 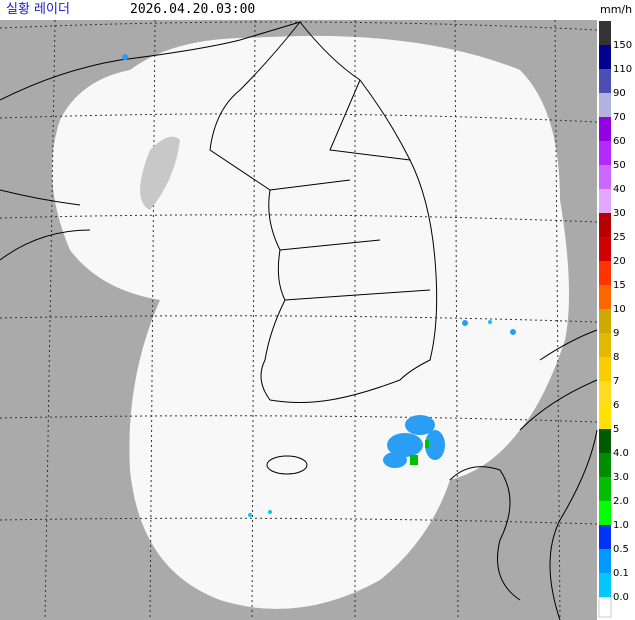 What do you see at coordinates (619, 117) in the screenshot?
I see `legend-label: 70` at bounding box center [619, 117].